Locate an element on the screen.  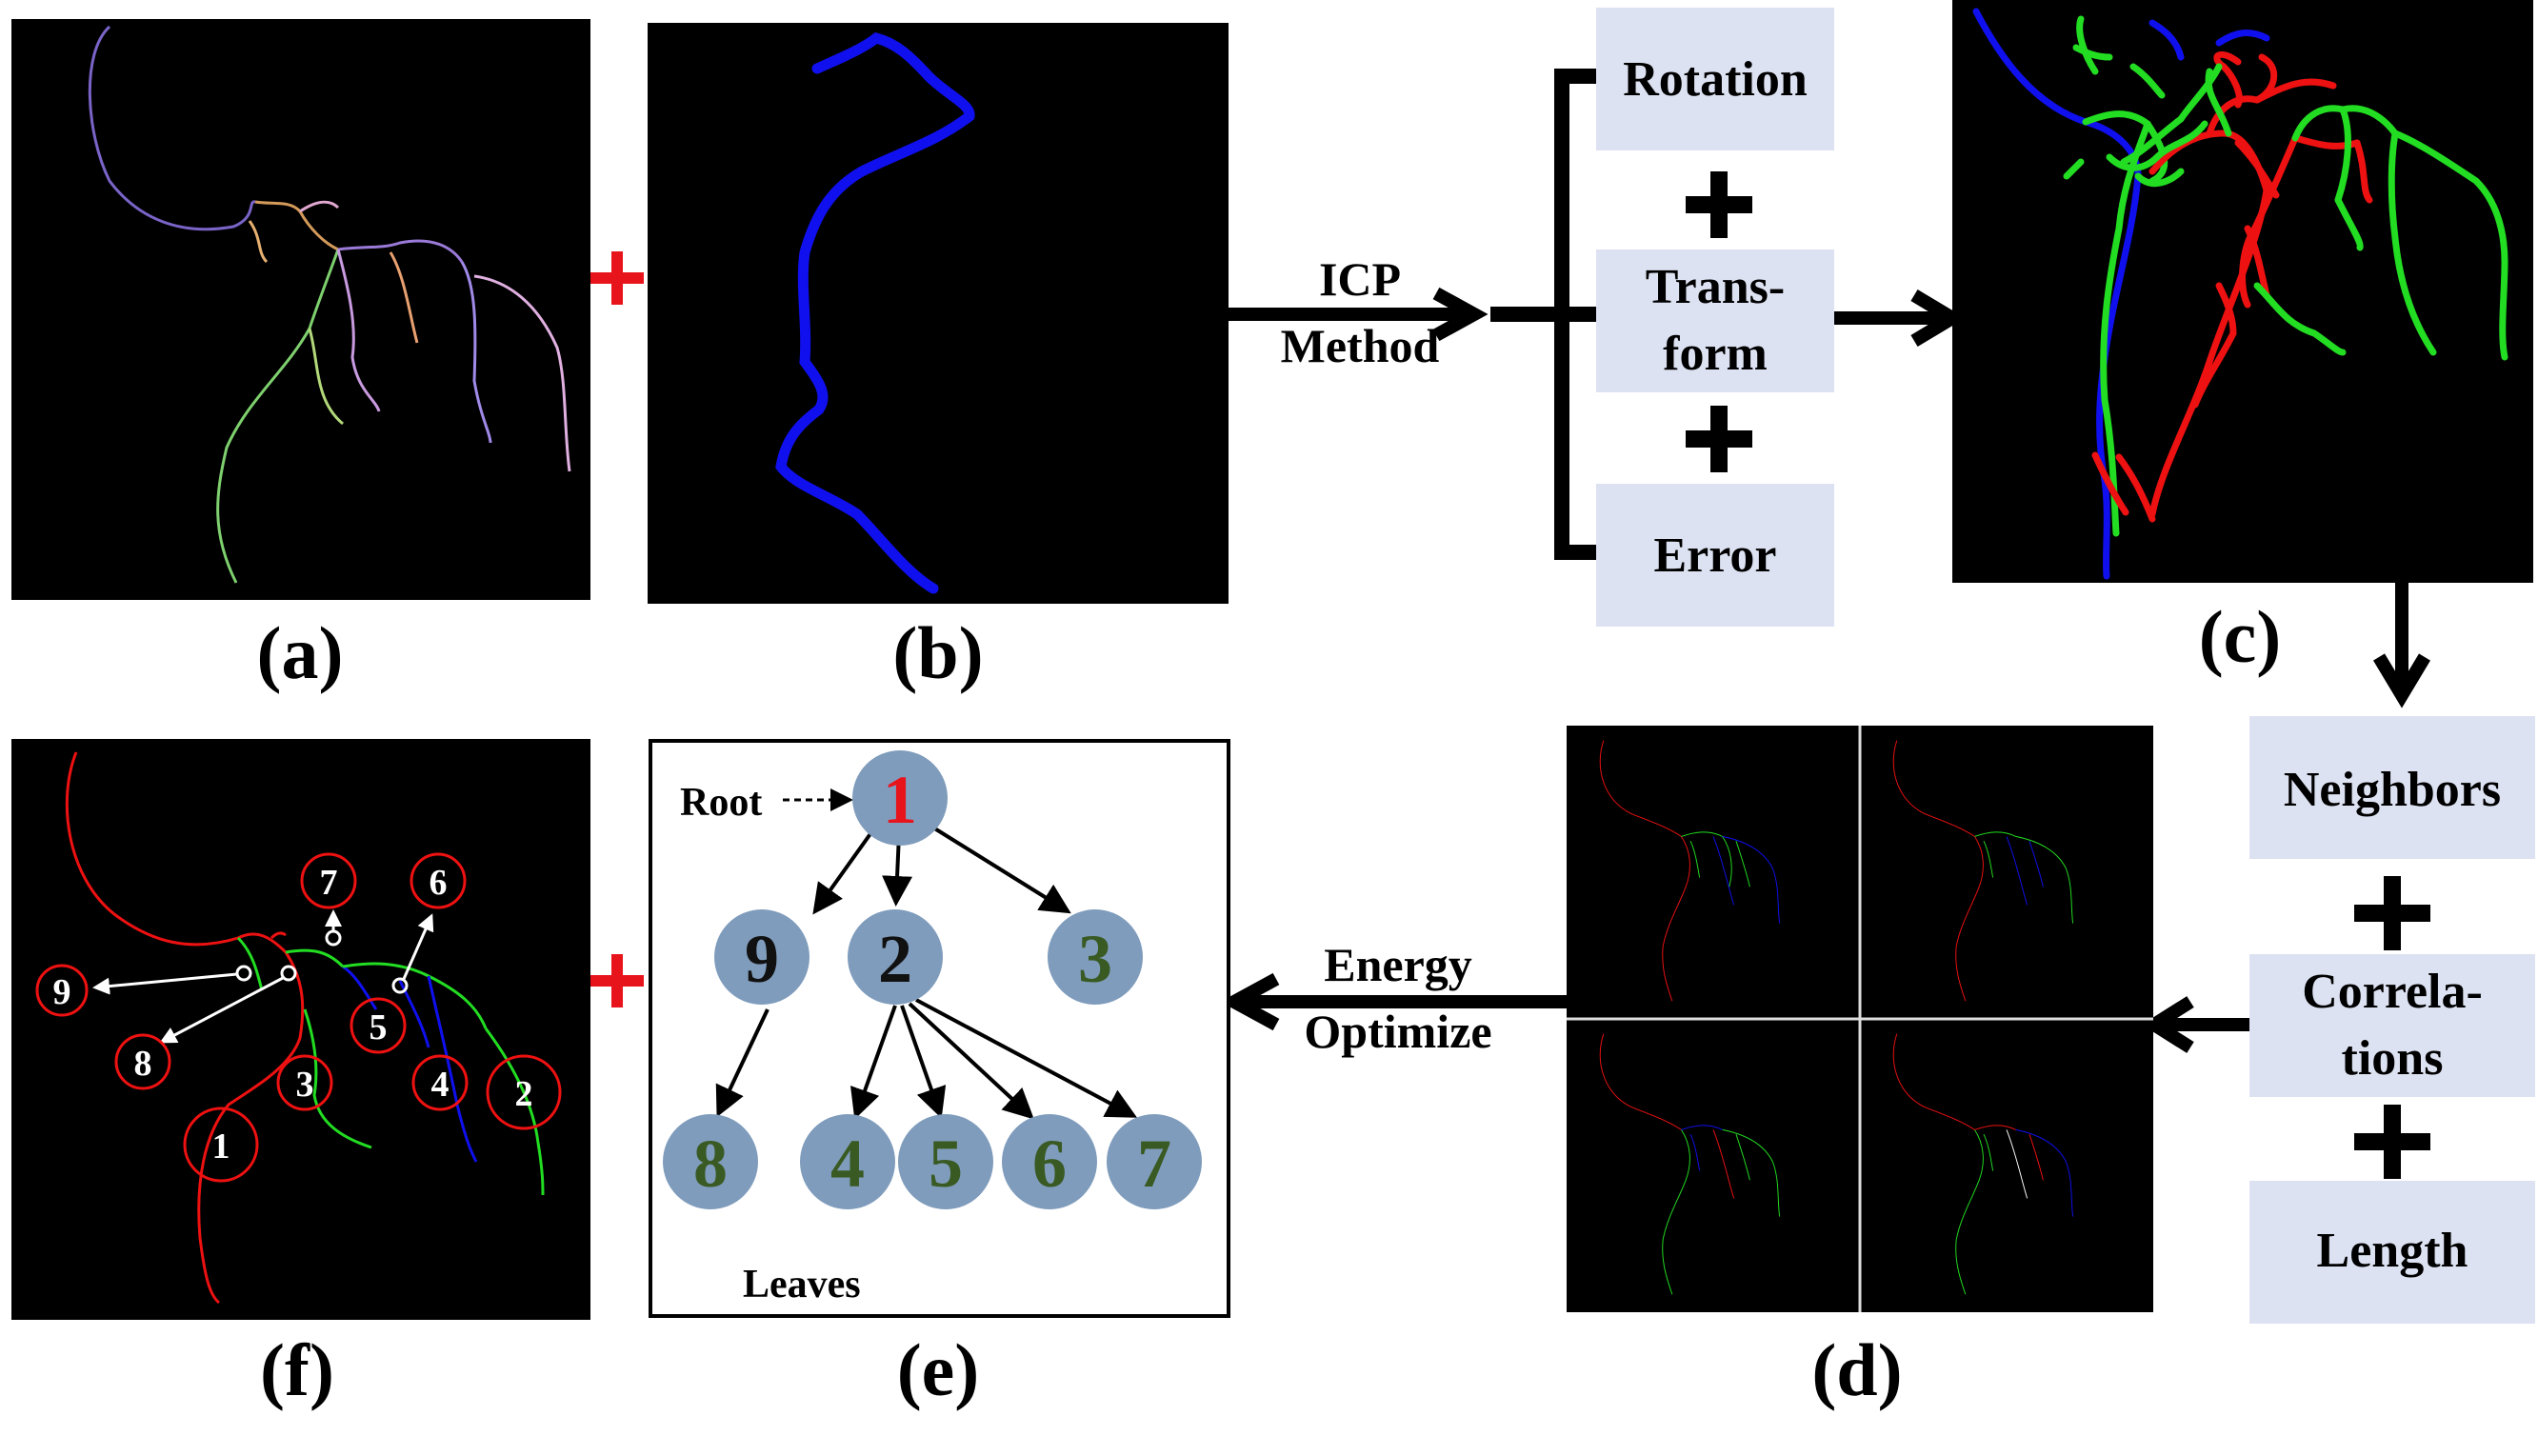
panel-f-markers: 9 8 7 6 5 4 3 2 1 is located at coordinates (298, 1017).